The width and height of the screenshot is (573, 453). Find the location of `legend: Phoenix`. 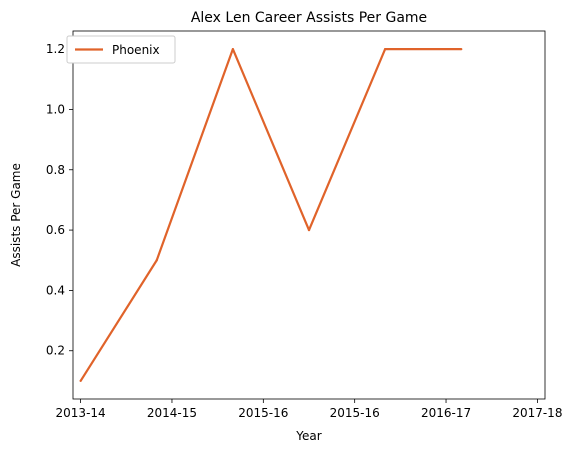

legend: Phoenix is located at coordinates (121, 49).